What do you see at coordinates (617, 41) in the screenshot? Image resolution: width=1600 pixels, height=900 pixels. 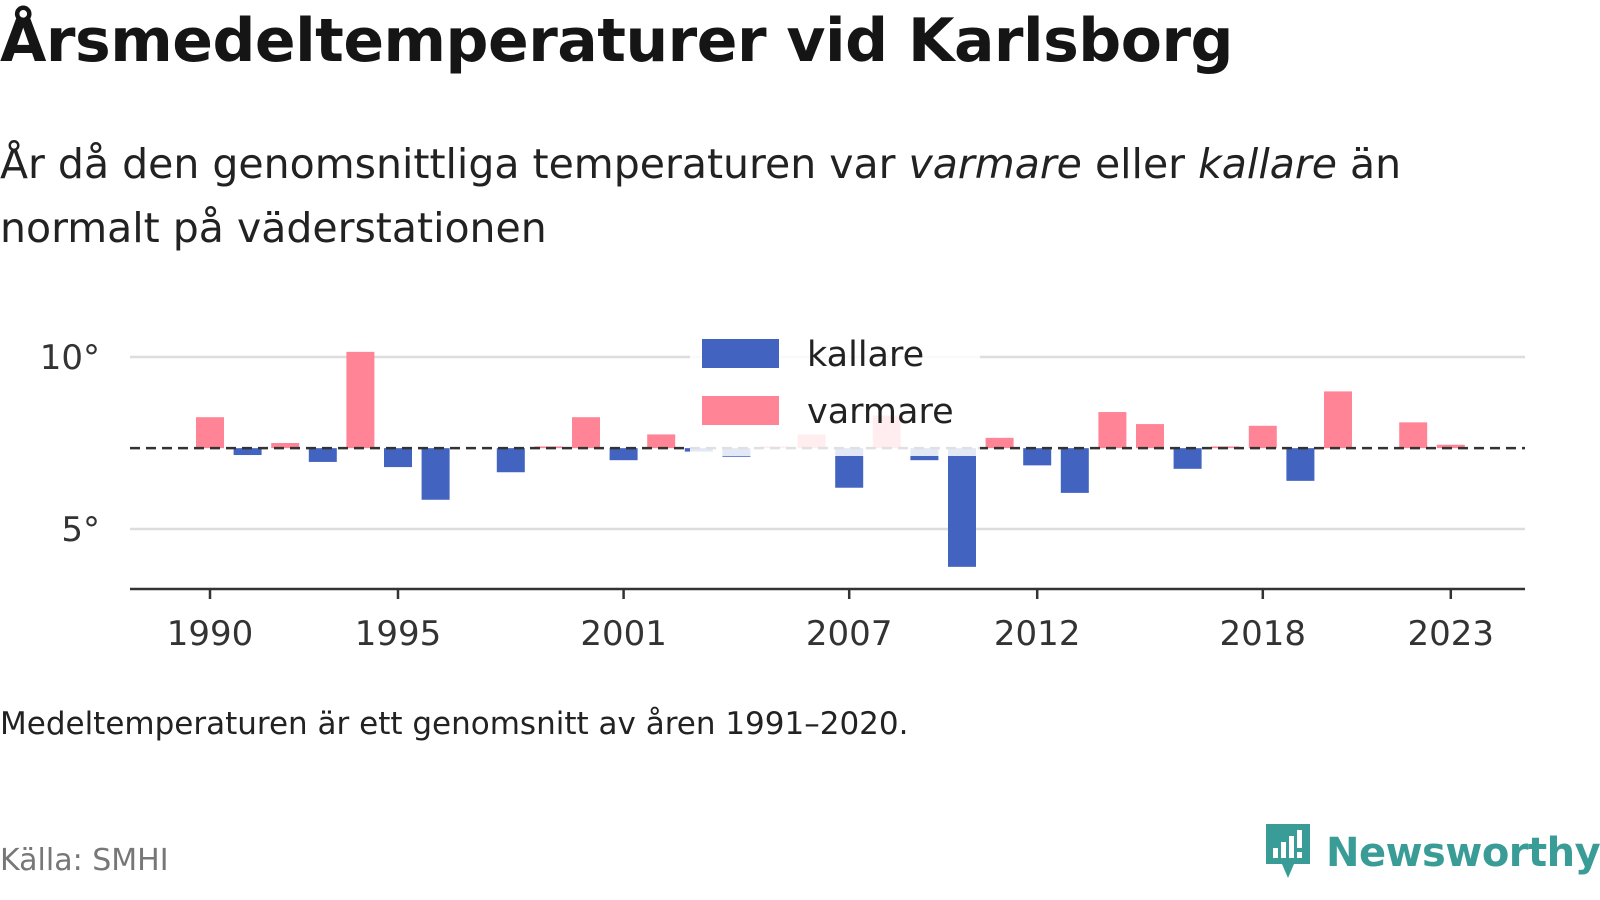 I see `chart-title: Årsmedeltemperaturer vid Karlsborg` at bounding box center [617, 41].